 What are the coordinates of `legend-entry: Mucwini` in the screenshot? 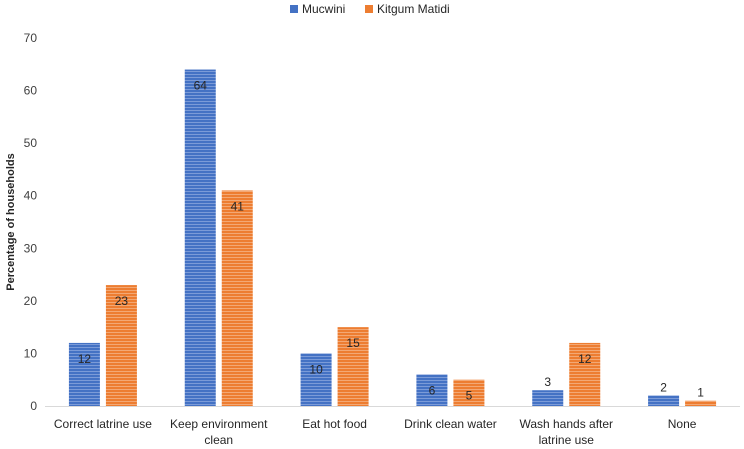 It's located at (323, 9).